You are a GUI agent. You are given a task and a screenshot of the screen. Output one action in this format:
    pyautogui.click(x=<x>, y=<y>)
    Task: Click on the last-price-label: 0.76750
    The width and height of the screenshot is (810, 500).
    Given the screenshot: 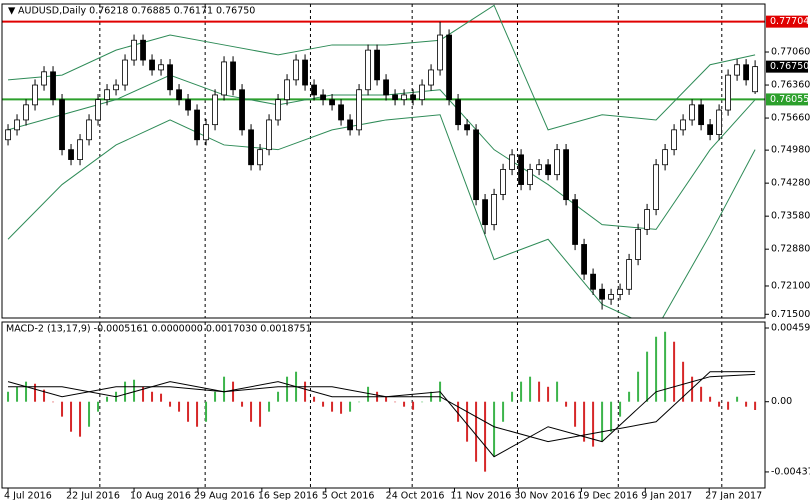 What is the action you would take?
    pyautogui.click(x=789, y=66)
    